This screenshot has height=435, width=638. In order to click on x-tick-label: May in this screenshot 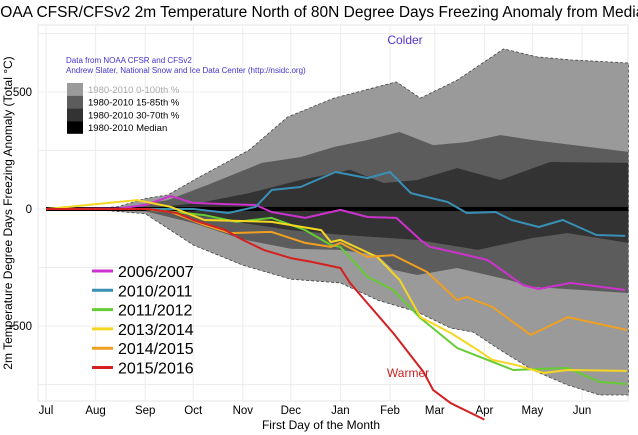, I will do `click(533, 411)`.